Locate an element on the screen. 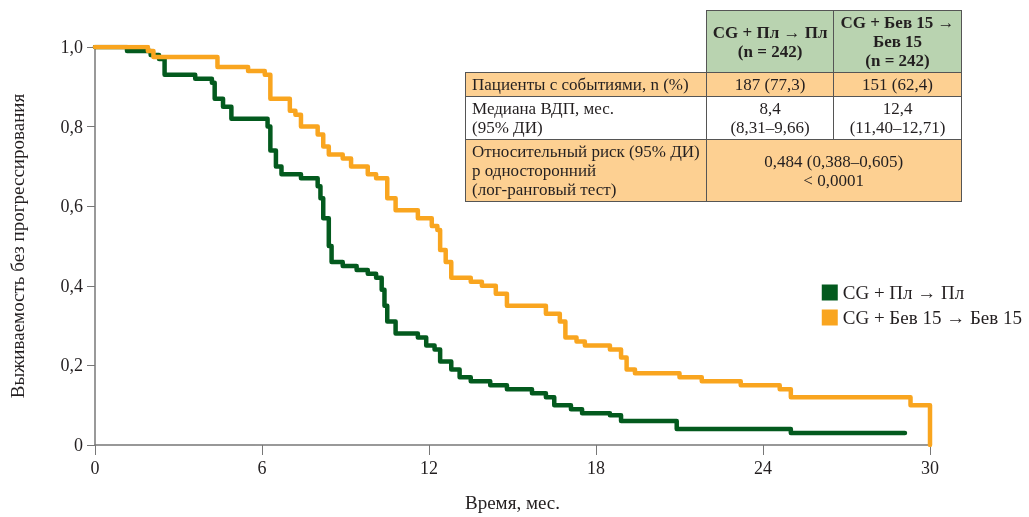  y-tick-label: 0,2 is located at coordinates (71, 365).